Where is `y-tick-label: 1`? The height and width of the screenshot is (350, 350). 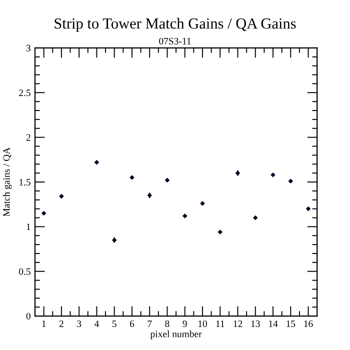 y-tick-label: 1 is located at coordinates (28, 227).